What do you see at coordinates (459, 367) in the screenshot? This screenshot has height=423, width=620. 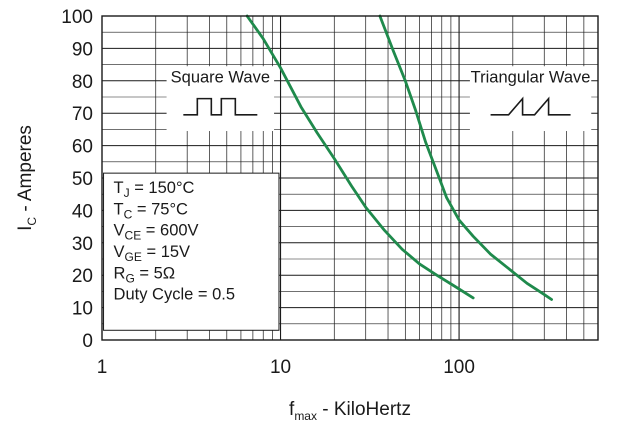 I see `x-tick-label: 100` at bounding box center [459, 367].